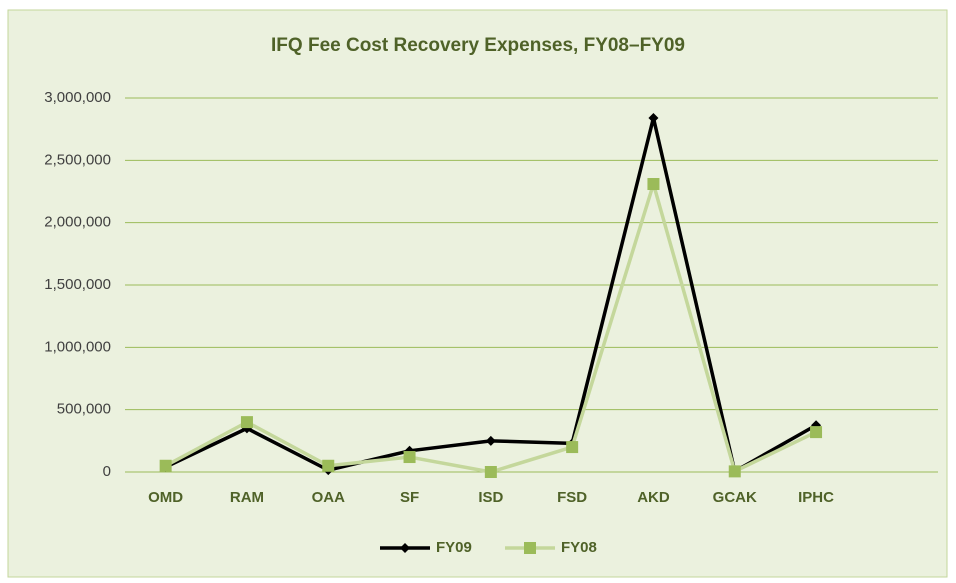 Image resolution: width=956 pixels, height=583 pixels. I want to click on y-tick-label: 2,500,000, so click(77, 159).